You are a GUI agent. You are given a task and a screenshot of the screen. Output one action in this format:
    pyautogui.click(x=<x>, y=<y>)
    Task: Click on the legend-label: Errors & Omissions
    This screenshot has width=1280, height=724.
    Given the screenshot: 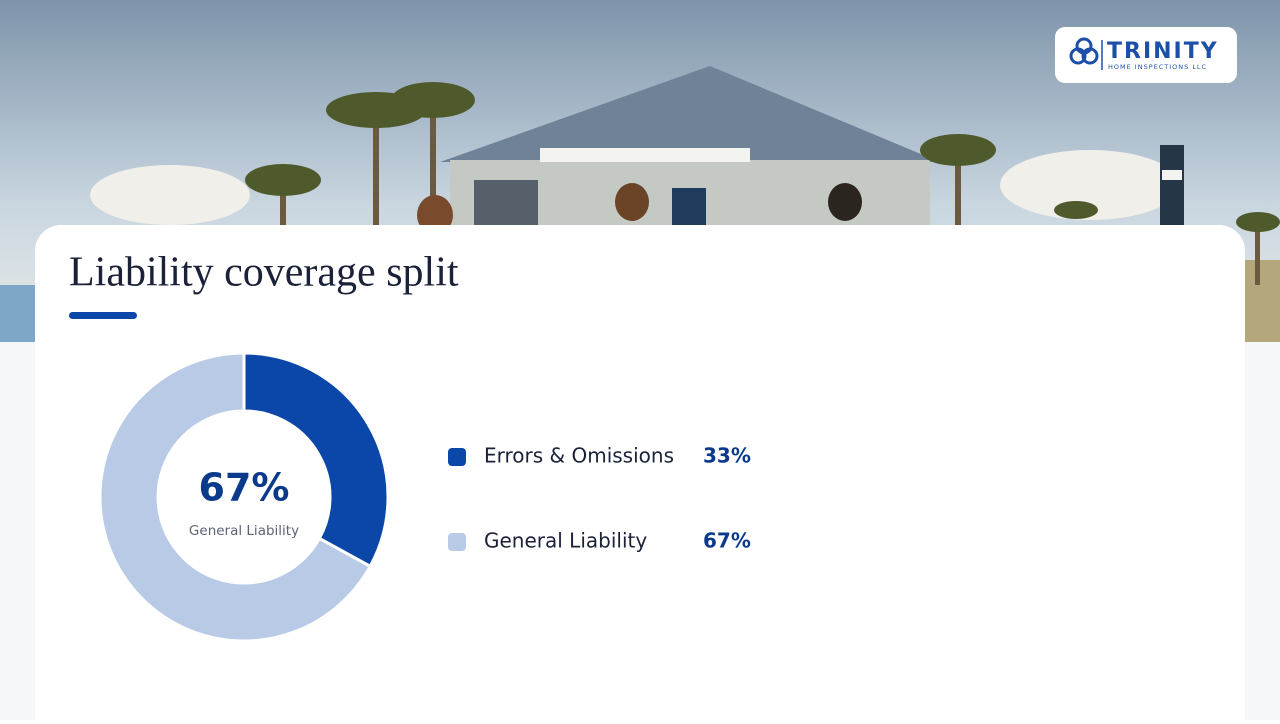 What is the action you would take?
    pyautogui.click(x=579, y=456)
    